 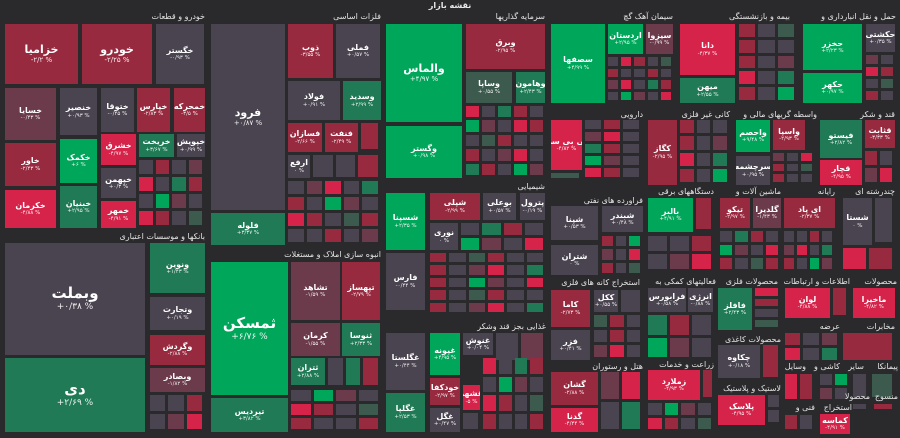 What do you see at coordinates (445, 354) in the screenshot?
I see `stock-tile: غپونه +۴/۹۵ %` at bounding box center [445, 354].